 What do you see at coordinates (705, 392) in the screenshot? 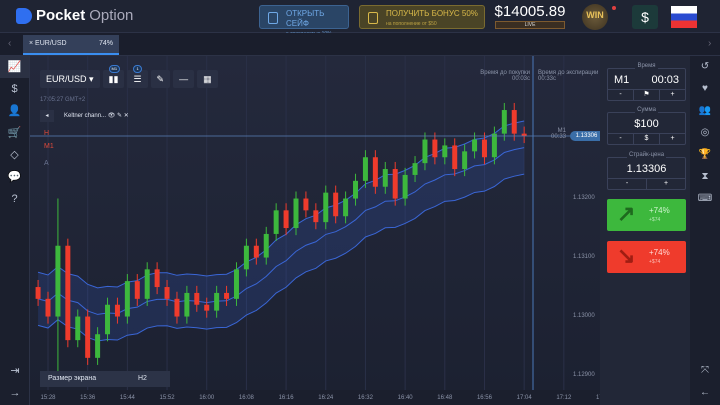
I see `collapse-left-icon: ←` at bounding box center [705, 392].